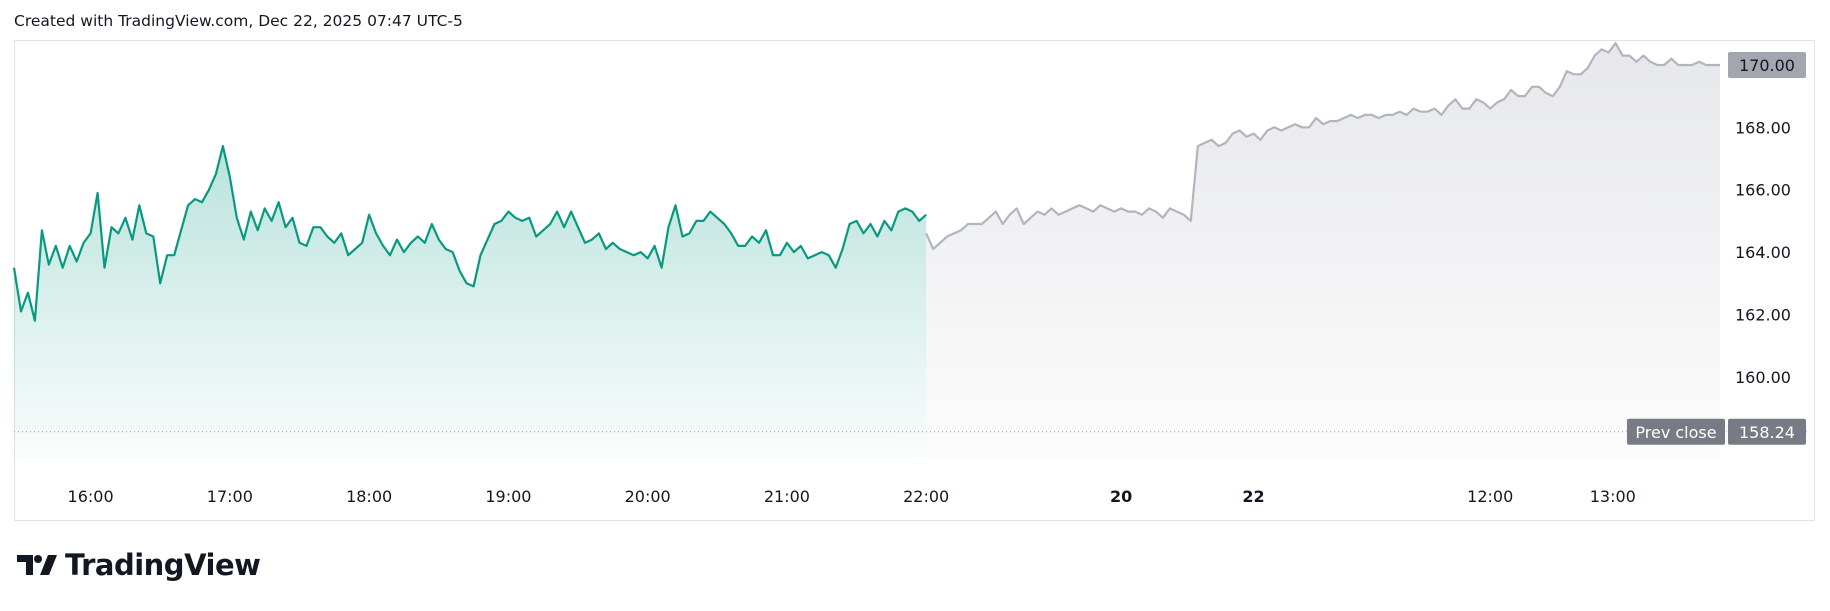 This screenshot has width=1830, height=611. I want to click on prev-close-label: Prev close, so click(1675, 432).